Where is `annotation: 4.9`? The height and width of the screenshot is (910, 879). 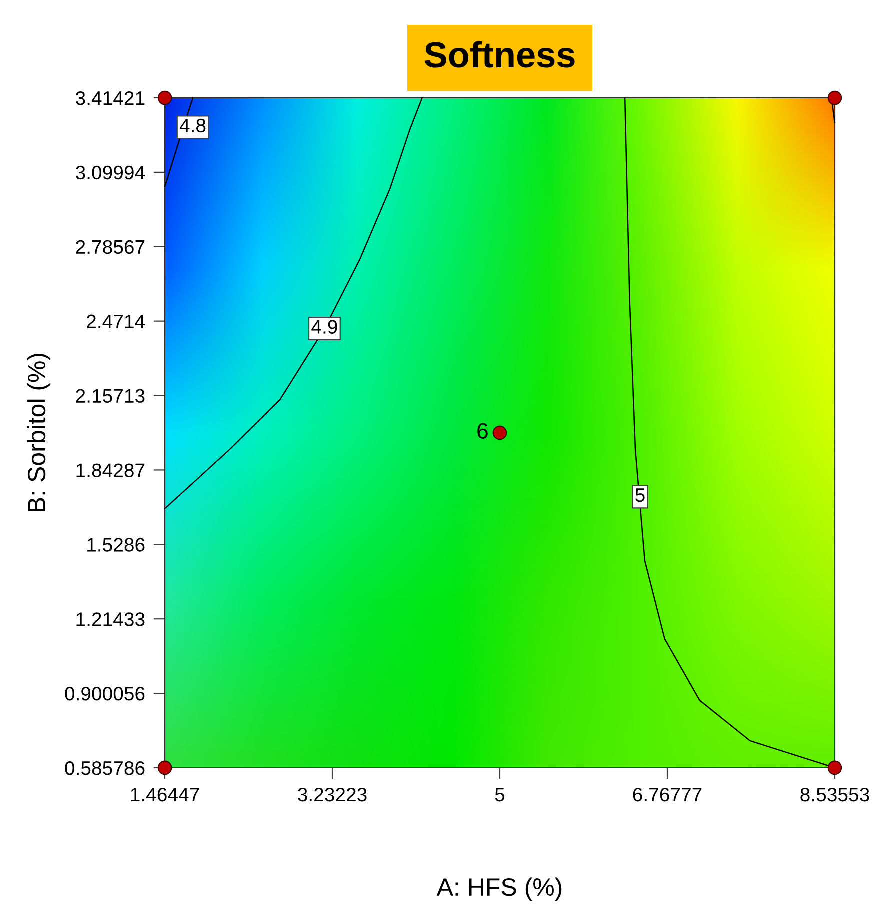
annotation: 4.9 is located at coordinates (325, 327).